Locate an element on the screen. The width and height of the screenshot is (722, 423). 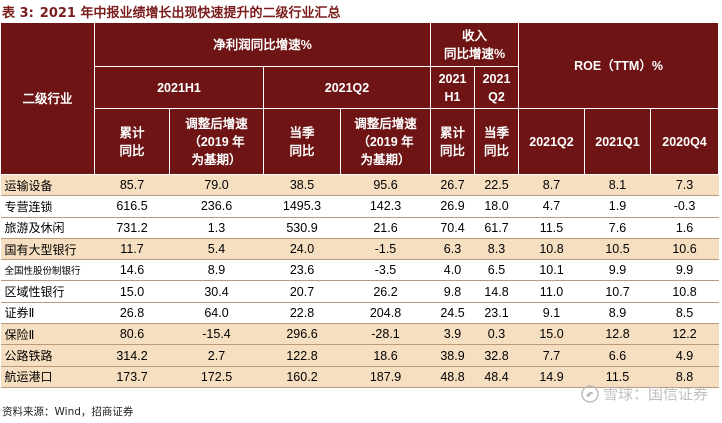
cell-np-h1-adj: 236.6 is located at coordinates (216, 206).